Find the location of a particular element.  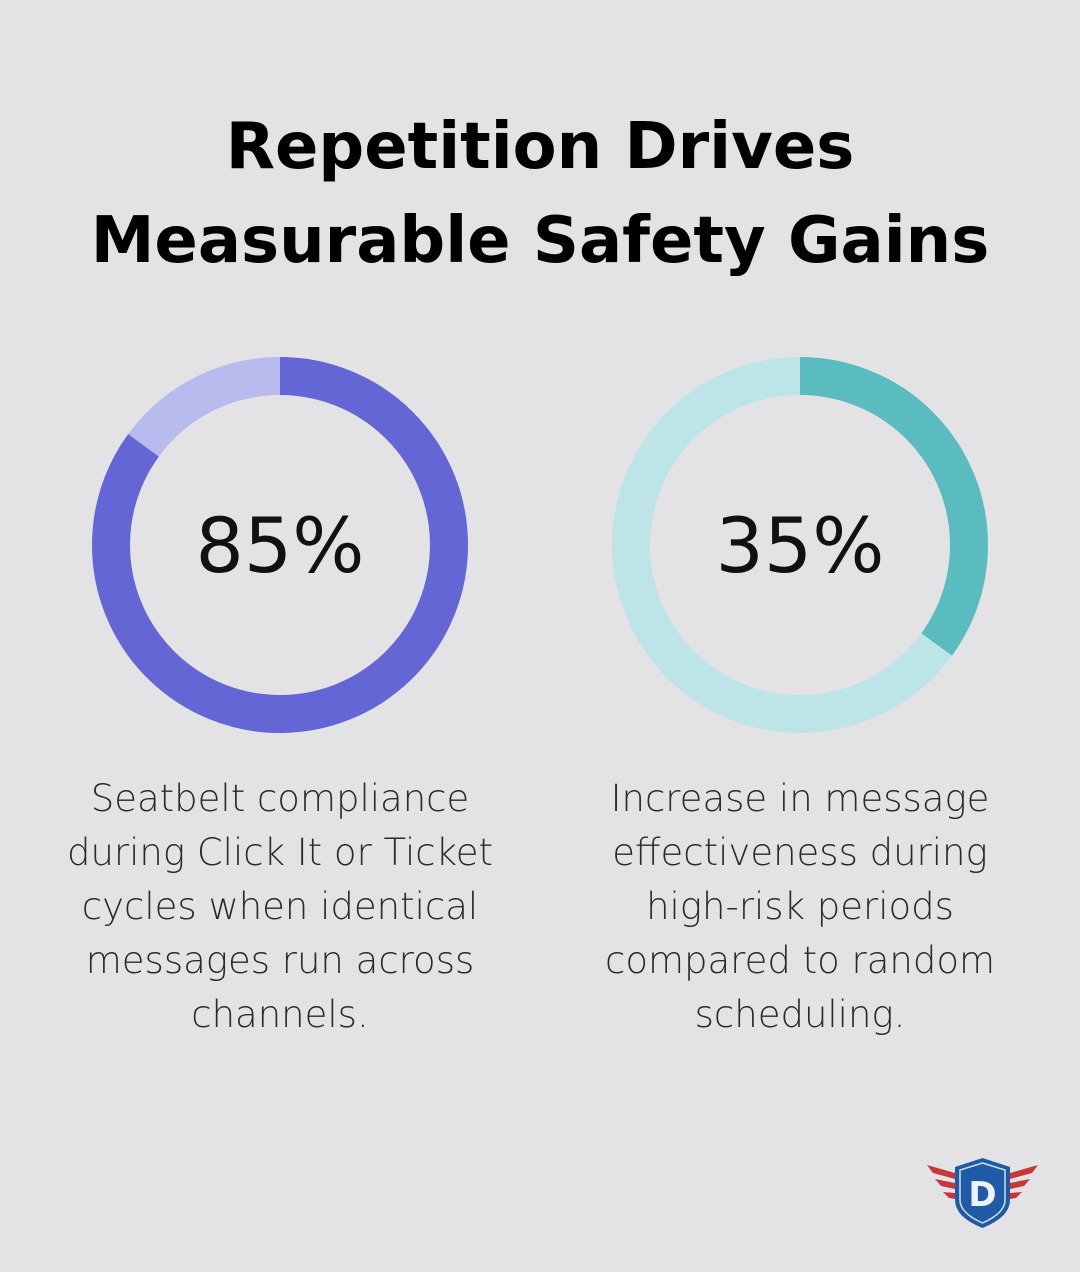

title-line-1: Repetition Drives is located at coordinates (540, 147).